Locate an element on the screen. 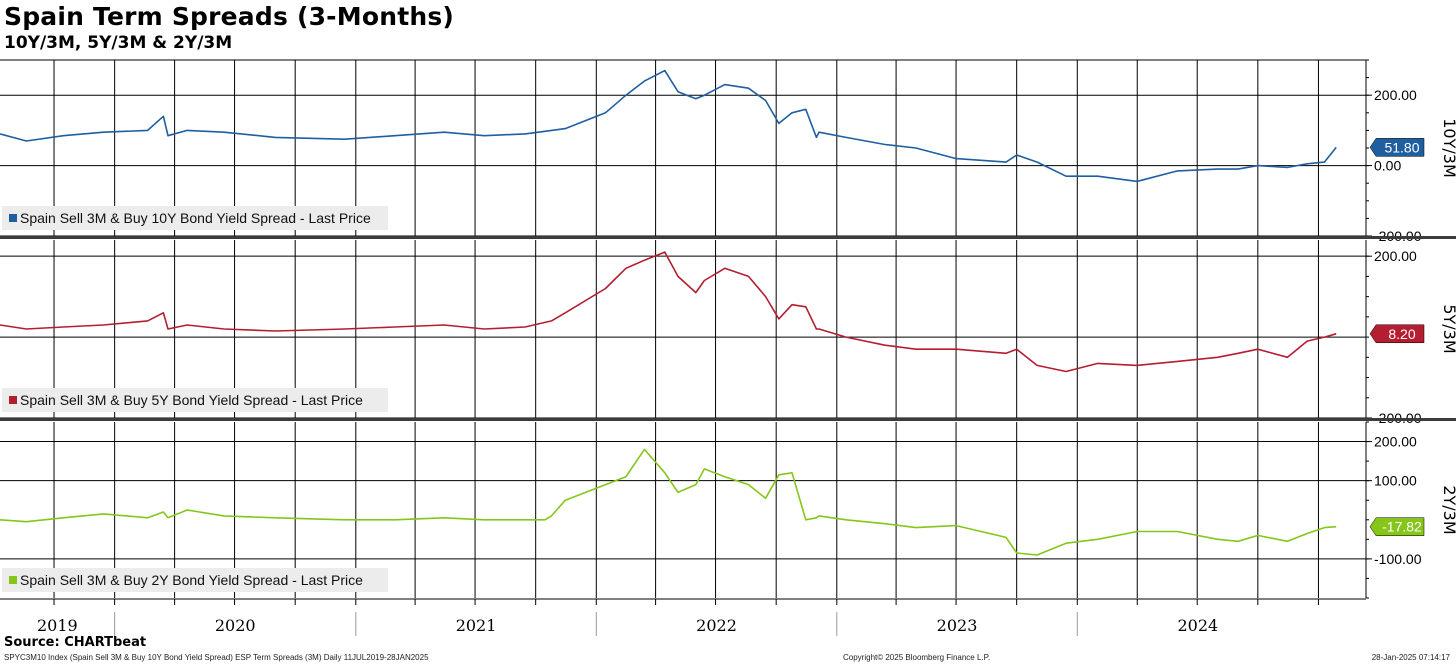 This screenshot has height=665, width=1456. x-year-label: 2022 is located at coordinates (716, 625).